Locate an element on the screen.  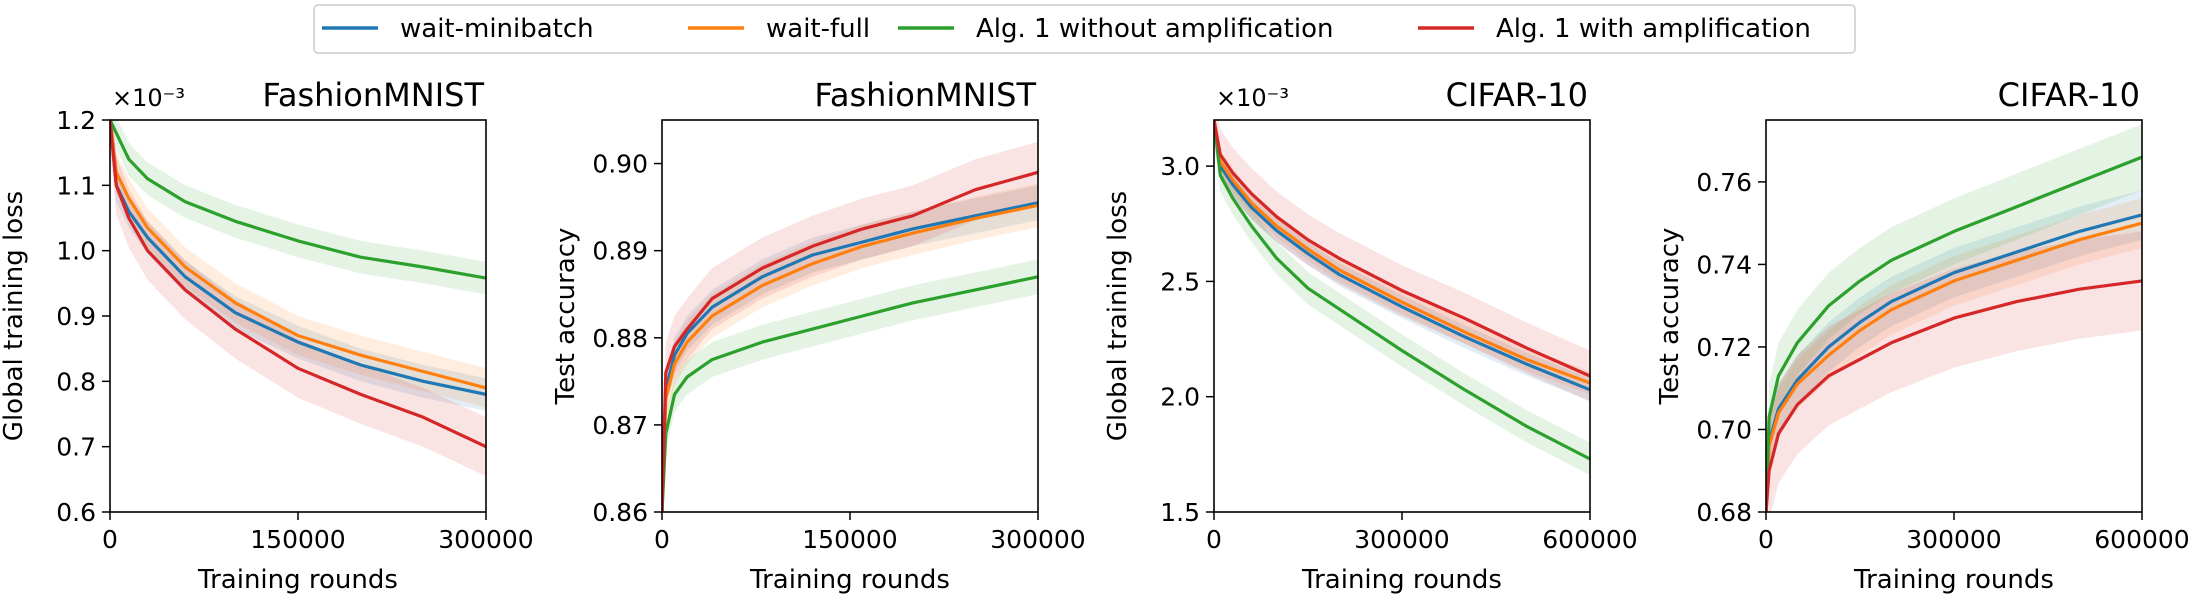
y-tick-label: 2.0 is located at coordinates (1180, 397).